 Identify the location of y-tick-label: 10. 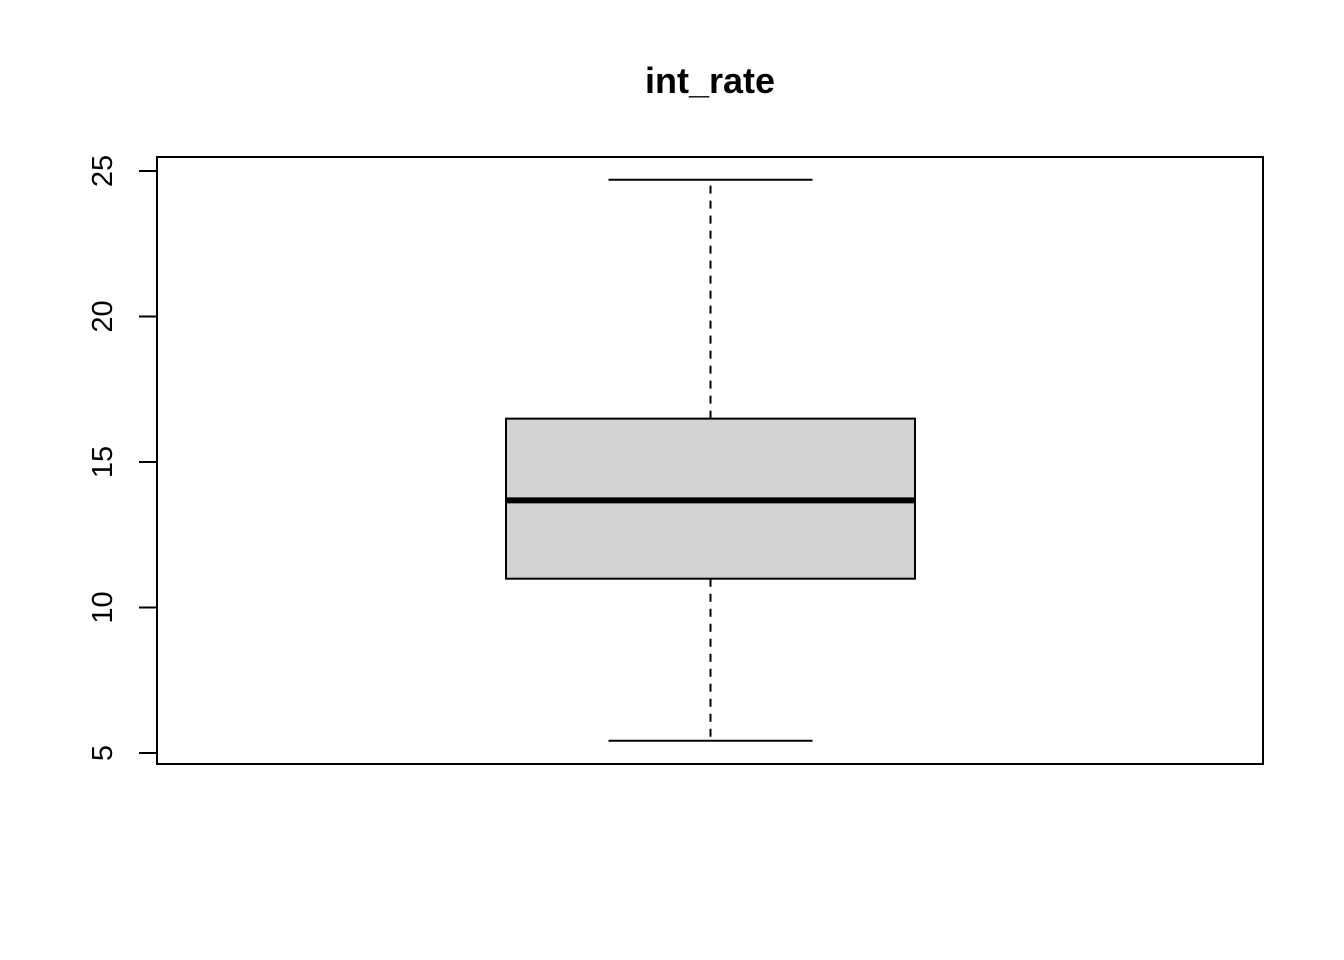
(103, 607).